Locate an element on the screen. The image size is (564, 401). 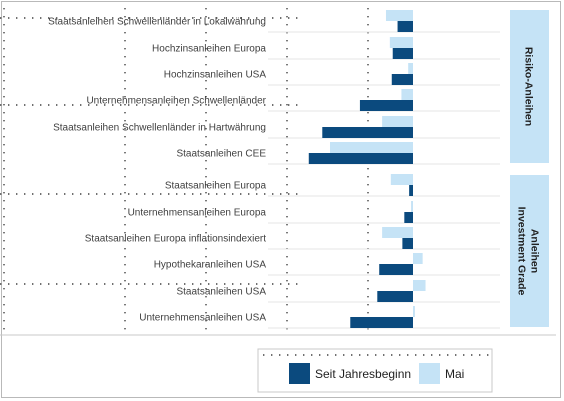
group-label: Risiko-Anleihen is located at coordinates (529, 86).